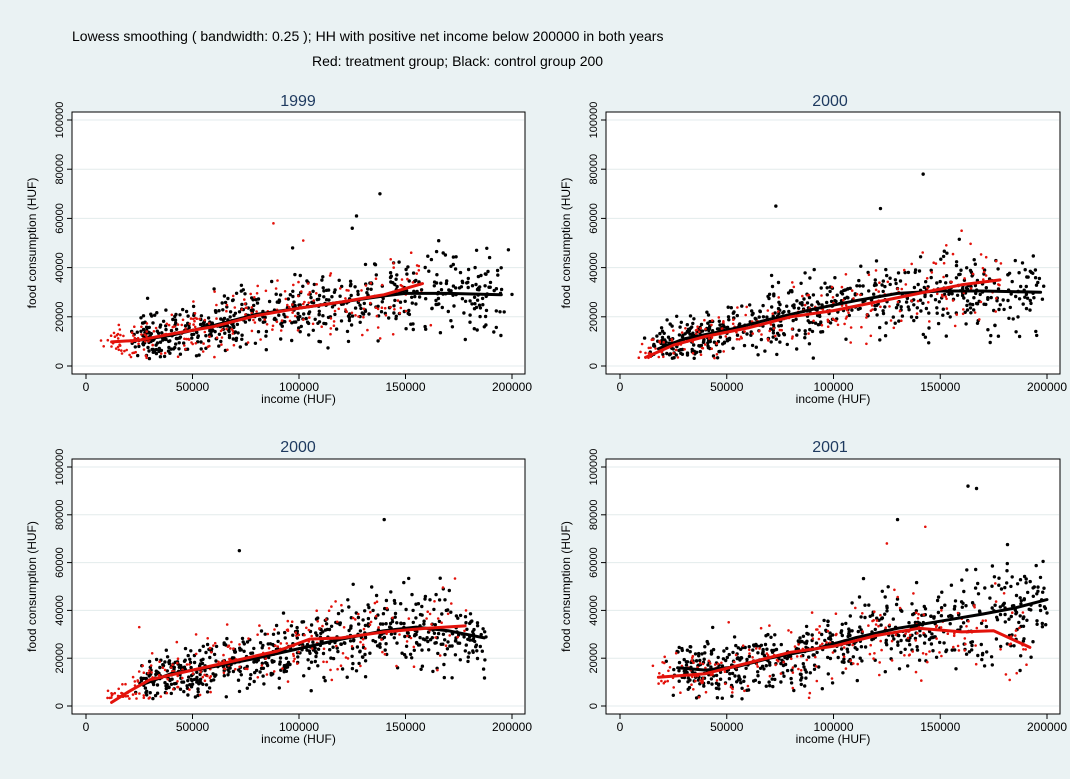 This screenshot has width=1070, height=779. I want to click on control-lowess-line, so click(849, 320).